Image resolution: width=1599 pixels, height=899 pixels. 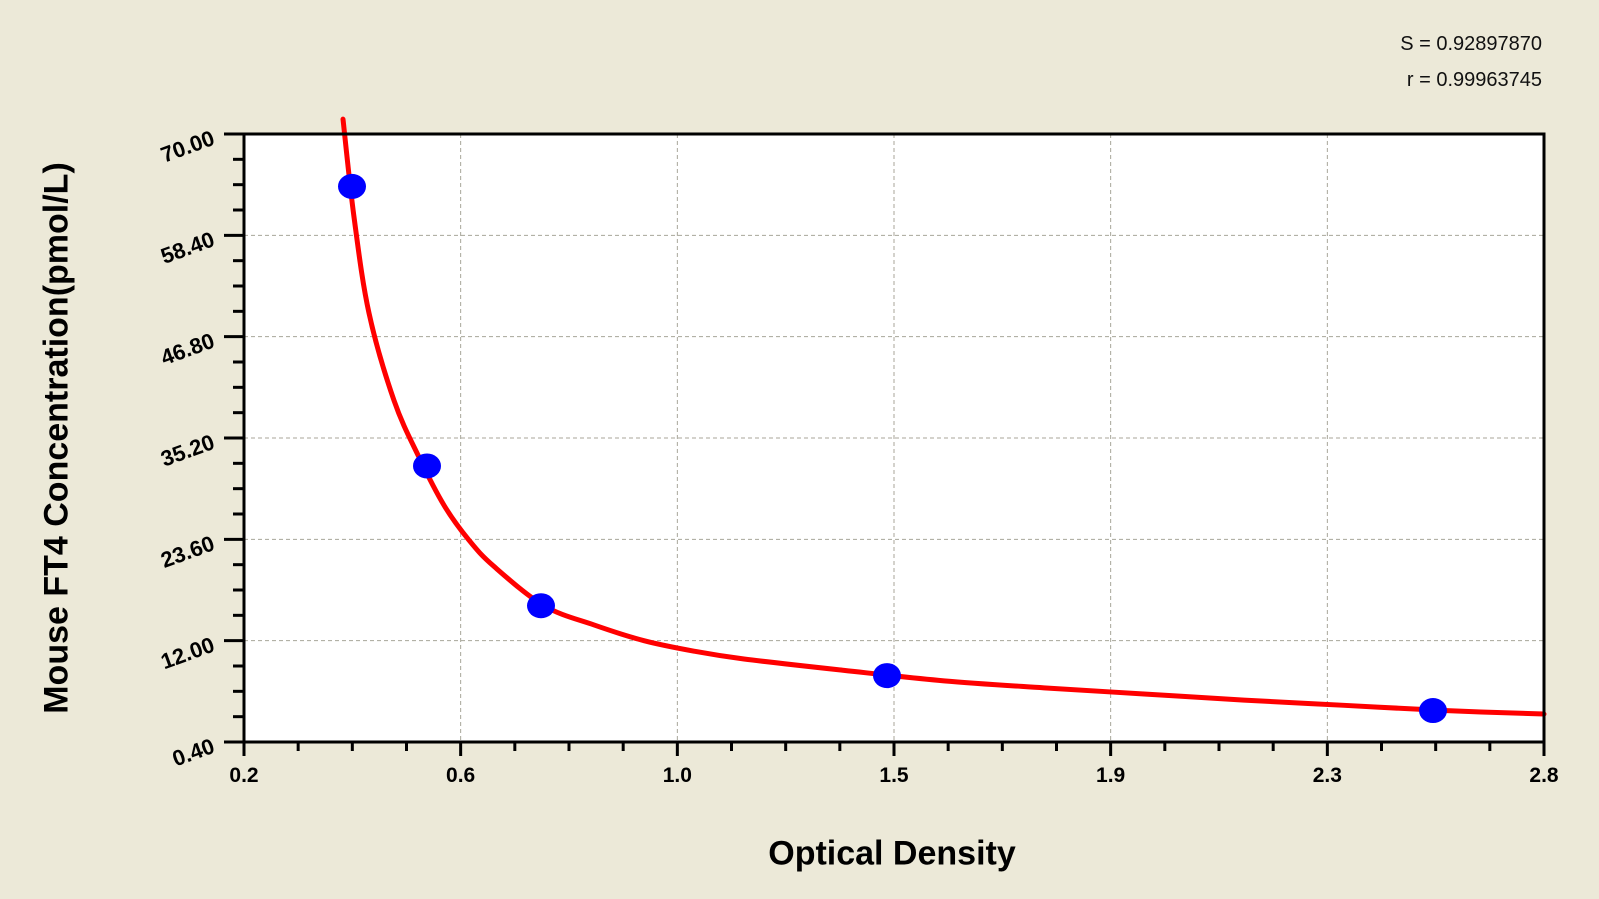 I want to click on r-statistic: r = 0.99963745, so click(x=1474, y=80).